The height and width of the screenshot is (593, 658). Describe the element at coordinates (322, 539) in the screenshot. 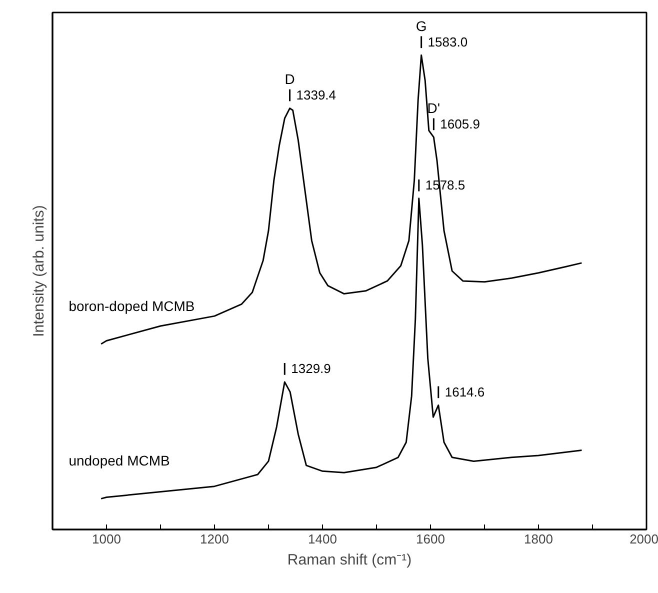

I see `x-tick-label: 1400` at that location.